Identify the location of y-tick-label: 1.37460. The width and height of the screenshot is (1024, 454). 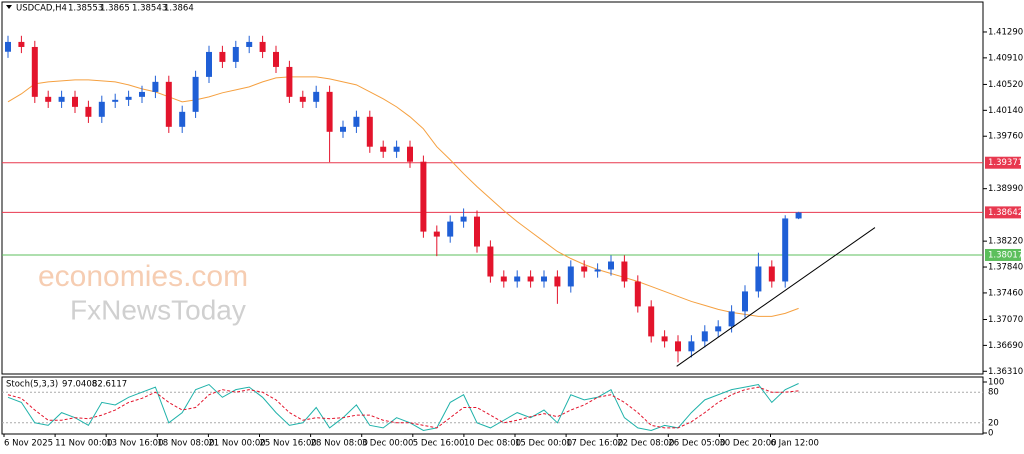
(1005, 293).